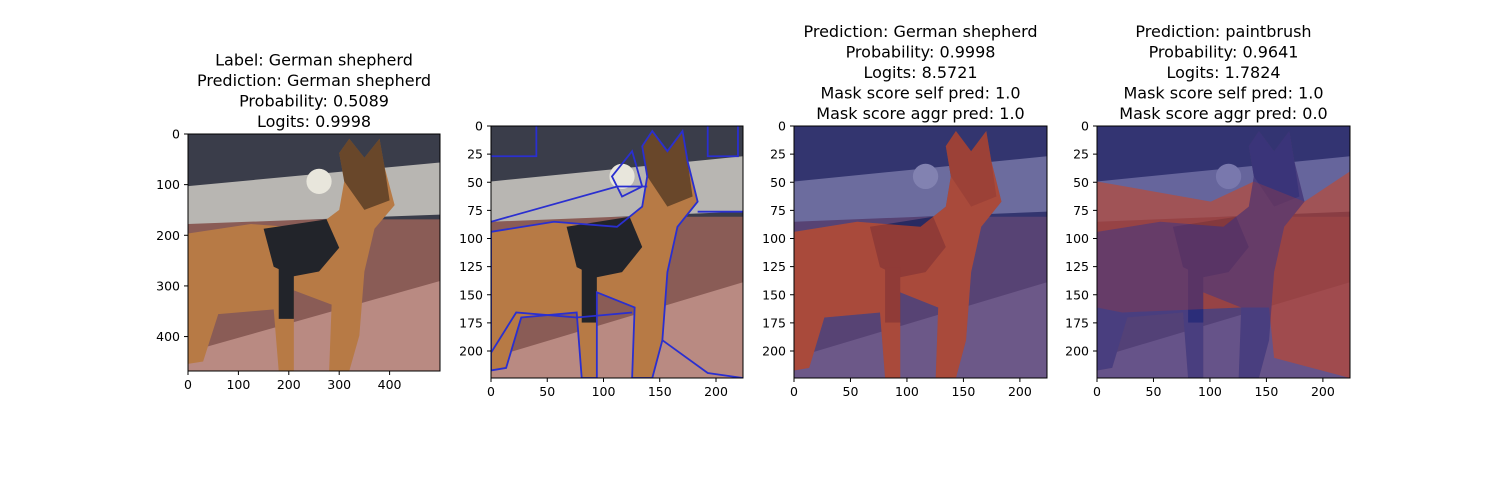 Image resolution: width=1500 pixels, height=500 pixels. Describe the element at coordinates (722, 142) in the screenshot. I see `contour-building-right` at that location.